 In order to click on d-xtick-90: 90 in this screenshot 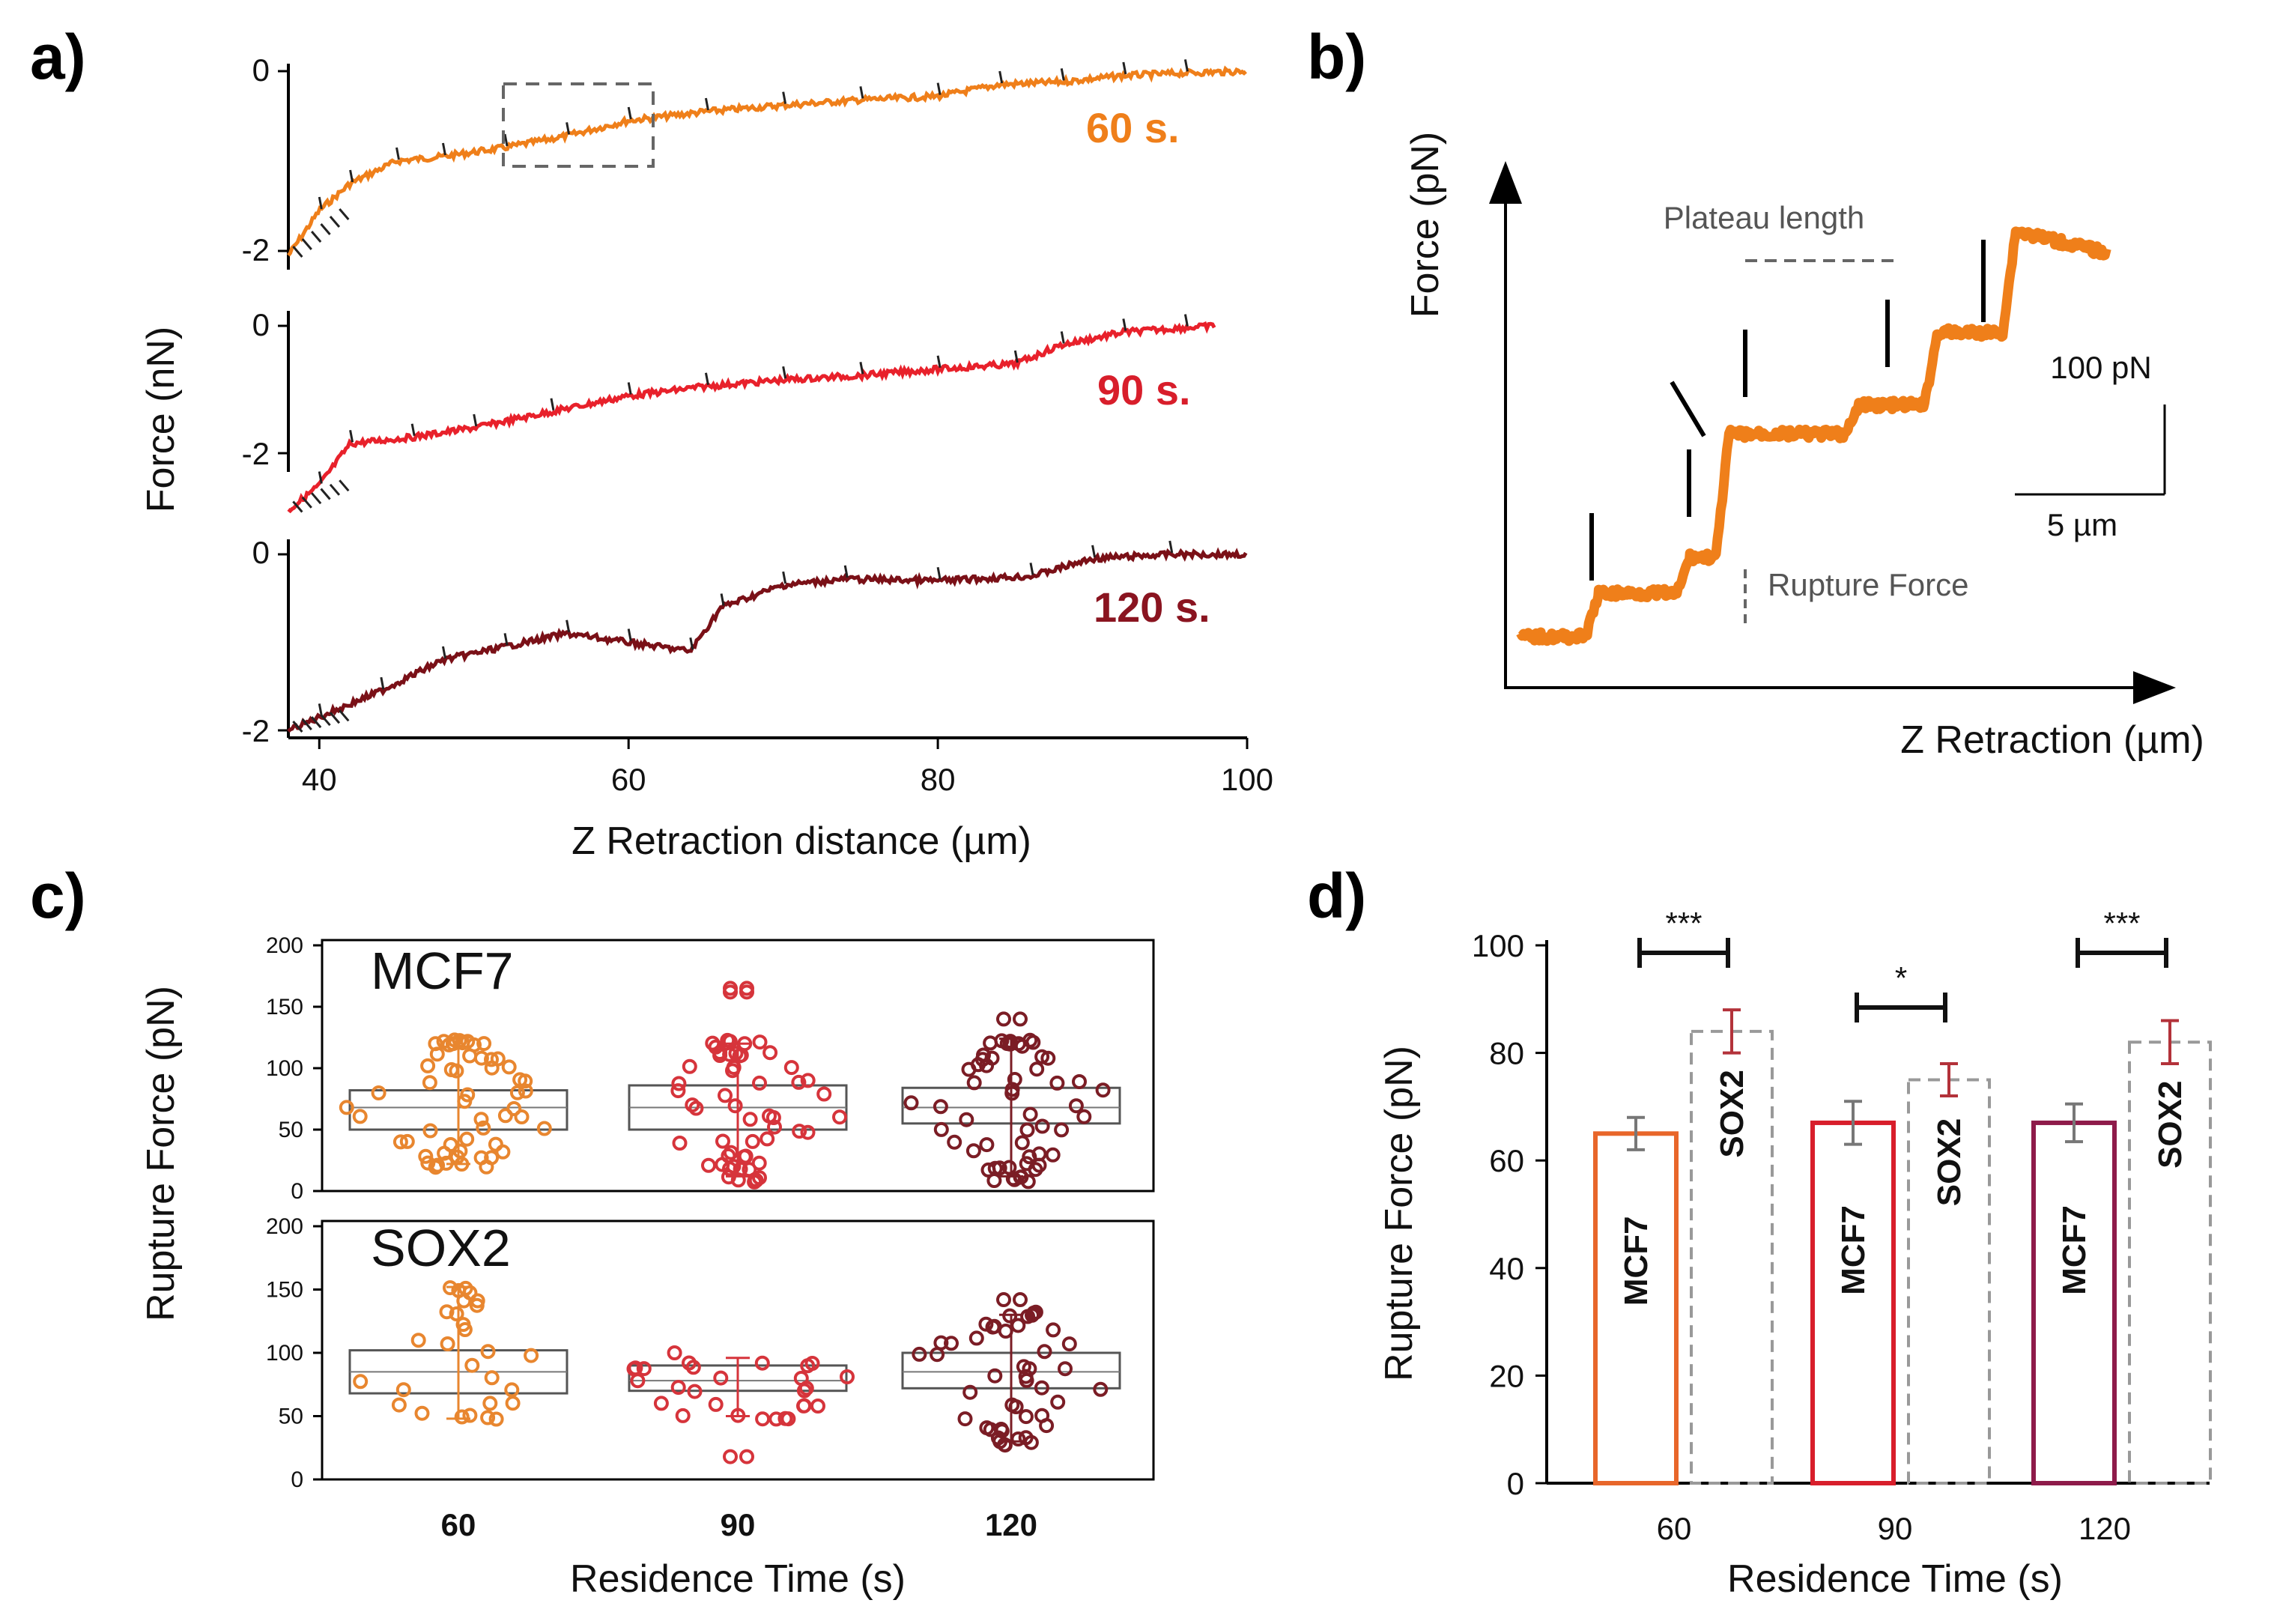, I will do `click(1895, 1528)`.